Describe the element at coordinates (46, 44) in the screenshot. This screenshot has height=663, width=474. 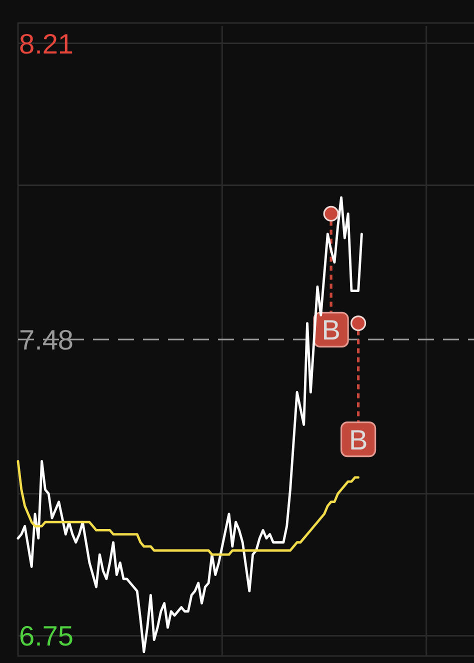
I see `y-tick-label: 8.21` at that location.